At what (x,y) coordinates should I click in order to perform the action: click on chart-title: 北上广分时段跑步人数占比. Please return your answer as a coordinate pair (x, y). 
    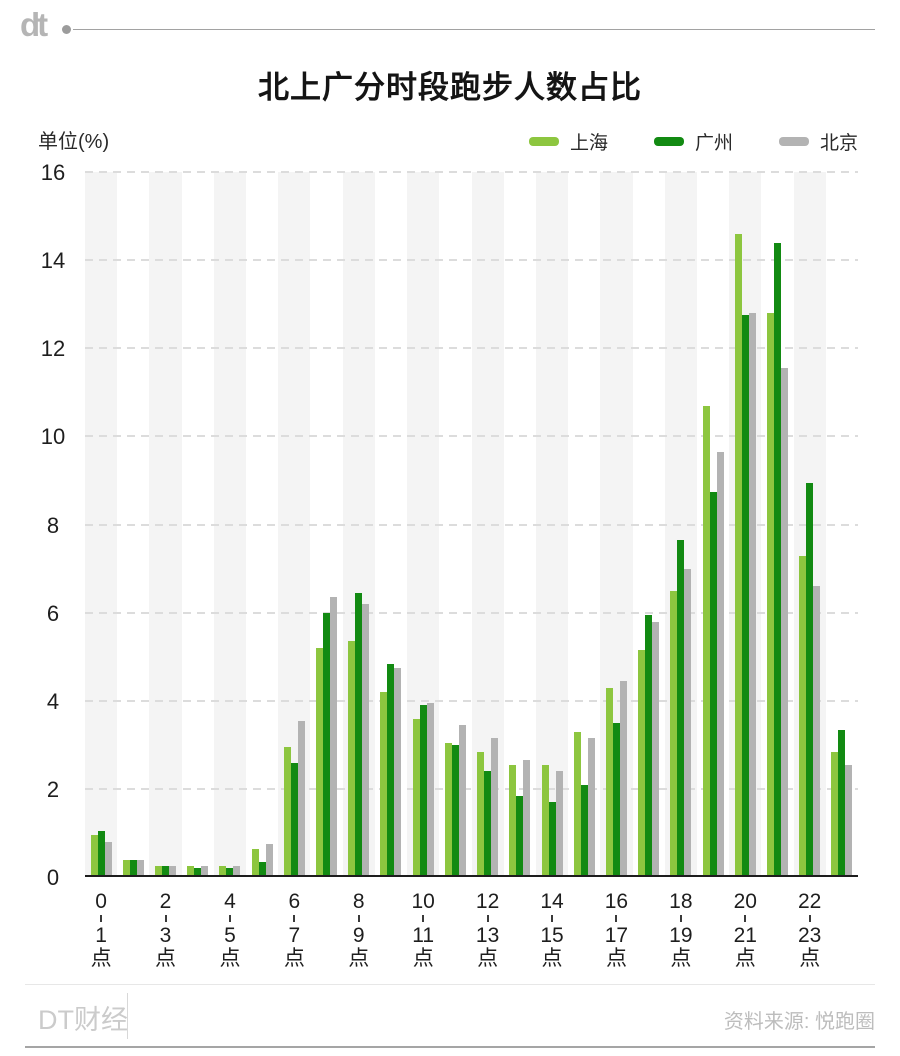
    Looking at the image, I should click on (450, 87).